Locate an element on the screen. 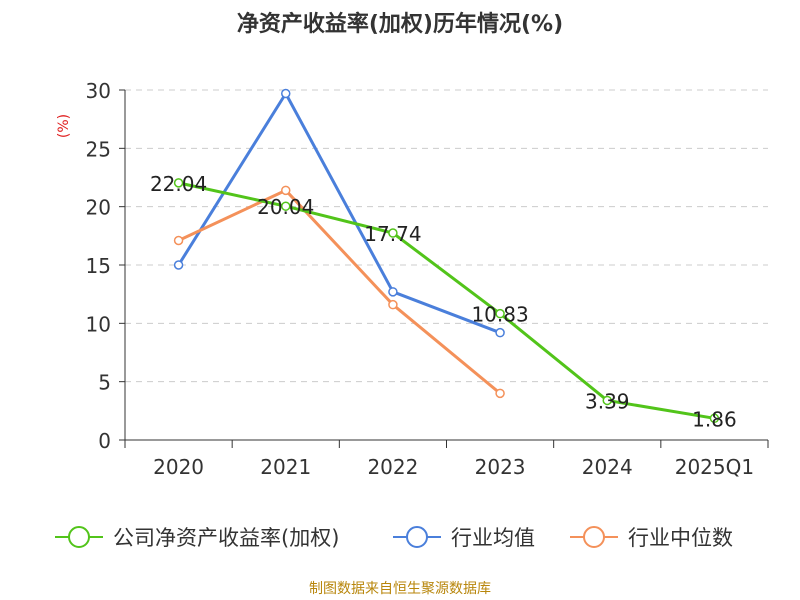  chart-title: 净资产收益率(加权)历年情况(%) is located at coordinates (400, 24).